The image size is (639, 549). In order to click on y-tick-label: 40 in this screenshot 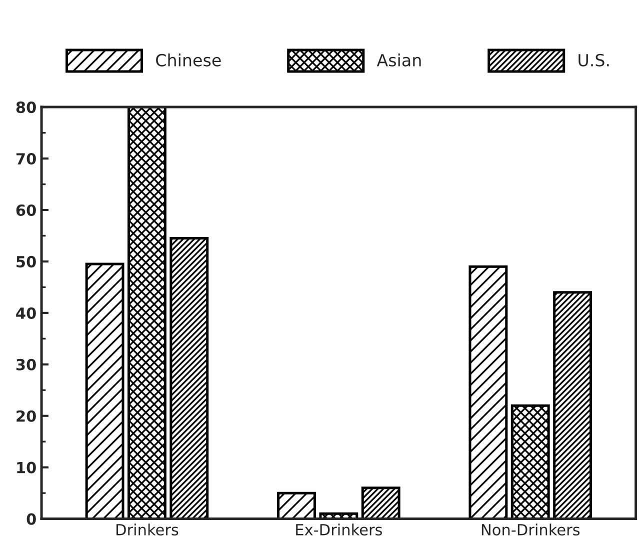, I will do `click(26, 313)`.